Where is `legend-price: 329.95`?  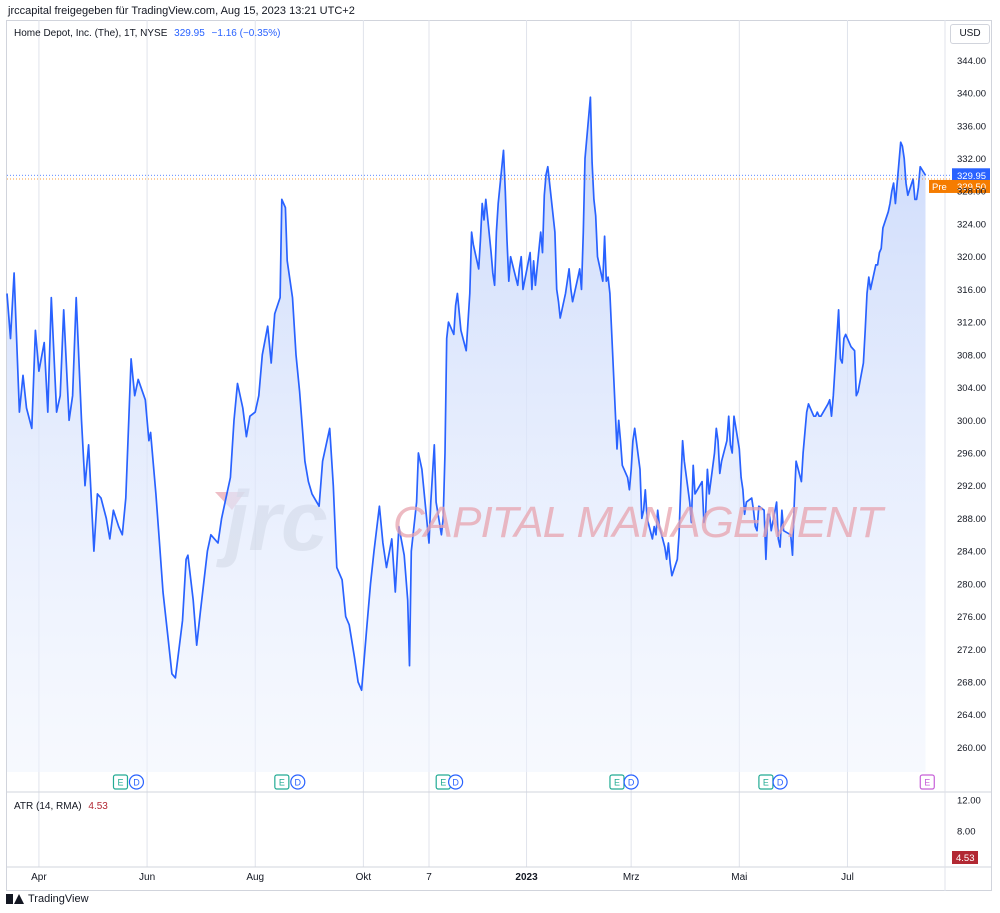
legend-price: 329.95 is located at coordinates (189, 33).